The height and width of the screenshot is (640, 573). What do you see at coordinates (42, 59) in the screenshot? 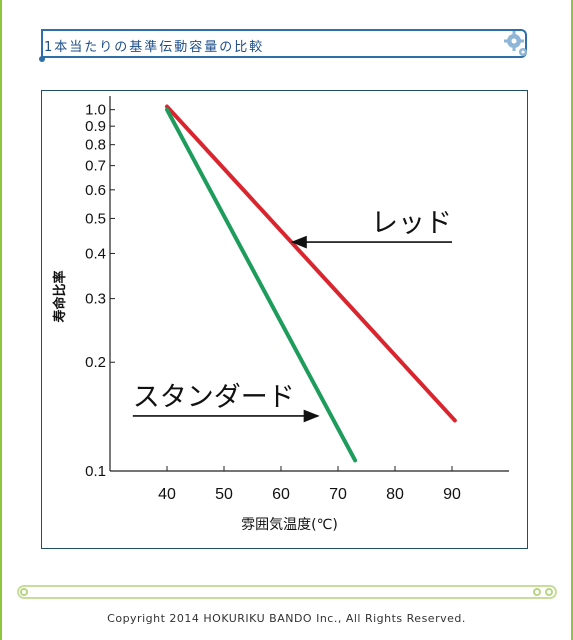
I see `title-bullet-dot` at bounding box center [42, 59].